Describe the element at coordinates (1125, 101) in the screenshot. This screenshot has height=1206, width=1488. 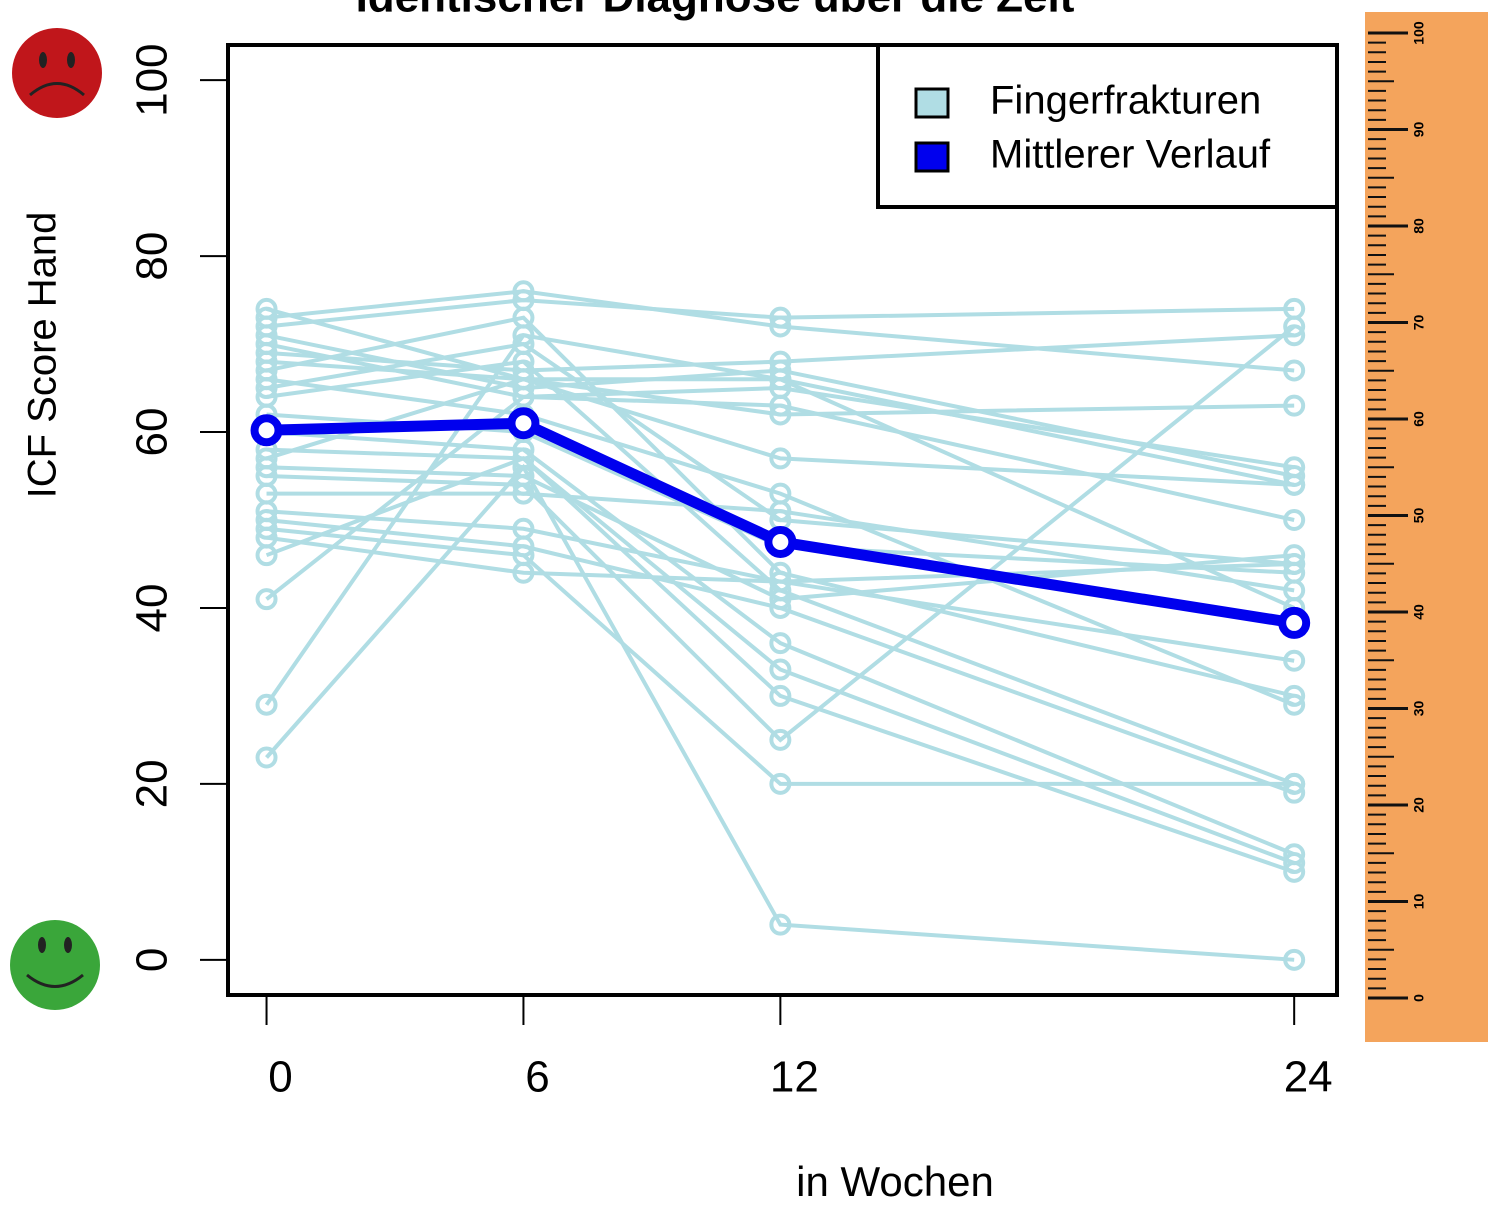
I see `legend-label: Fingerfrakturen` at that location.